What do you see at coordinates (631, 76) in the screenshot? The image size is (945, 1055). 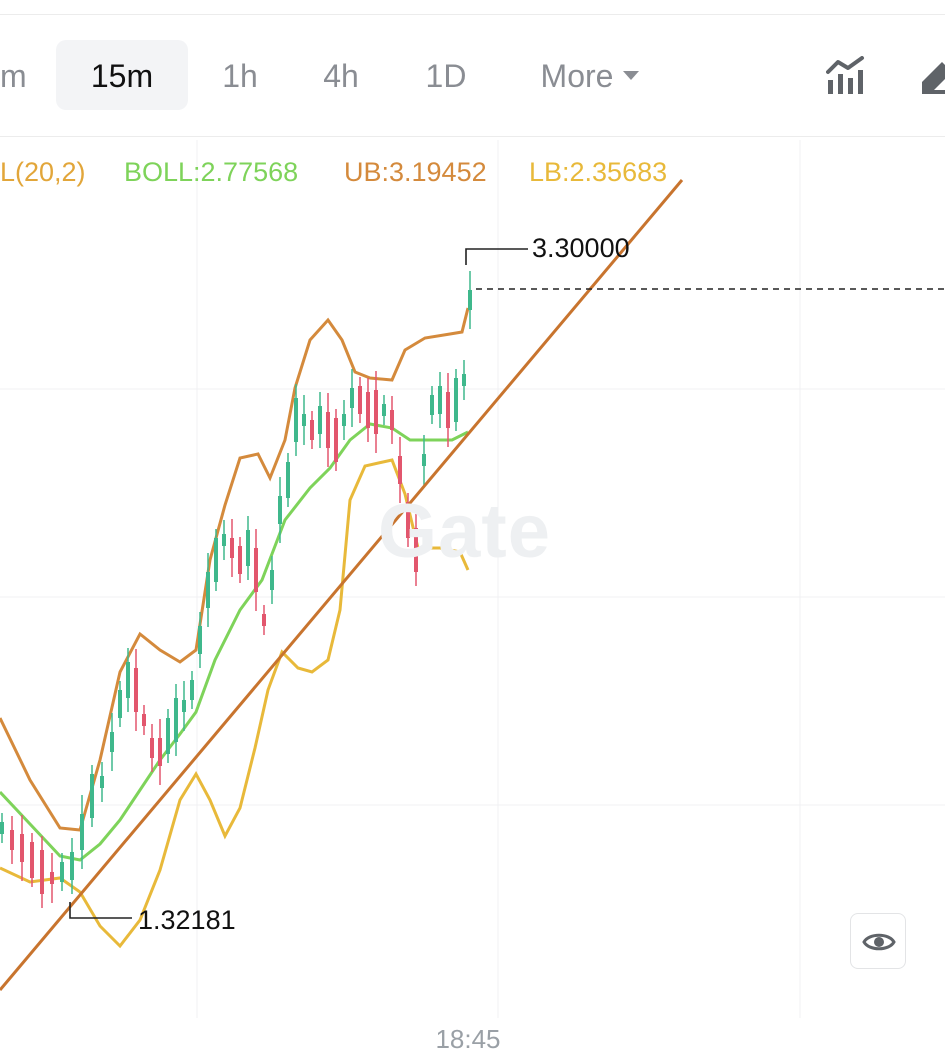 I see `caret-down-icon` at bounding box center [631, 76].